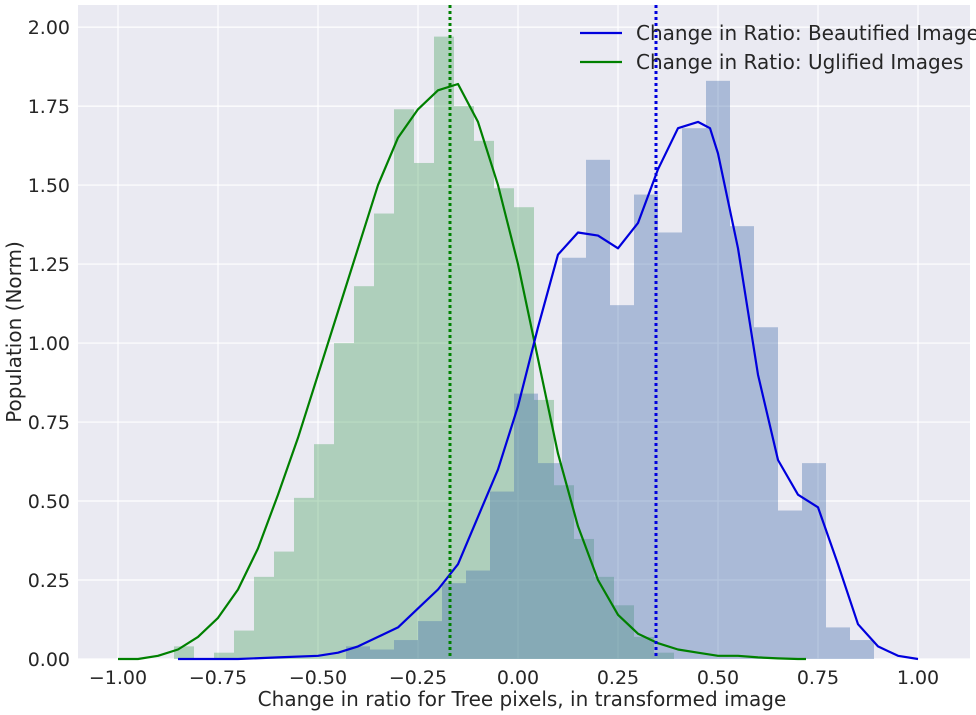  I want to click on y-tick-label: 2.00, so click(49, 28).